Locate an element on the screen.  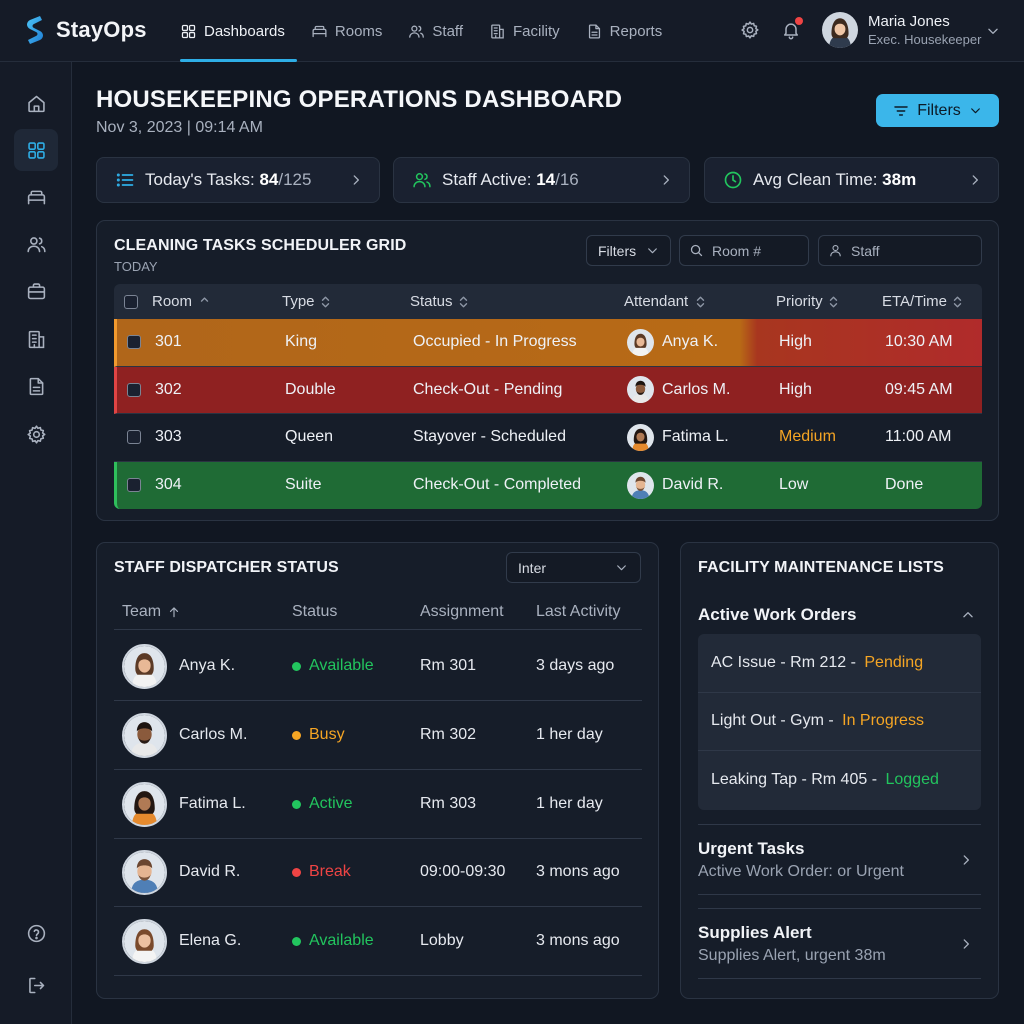
list-item: Carlos M. Busy Rm 302 1 her day is located at coordinates (378, 735).